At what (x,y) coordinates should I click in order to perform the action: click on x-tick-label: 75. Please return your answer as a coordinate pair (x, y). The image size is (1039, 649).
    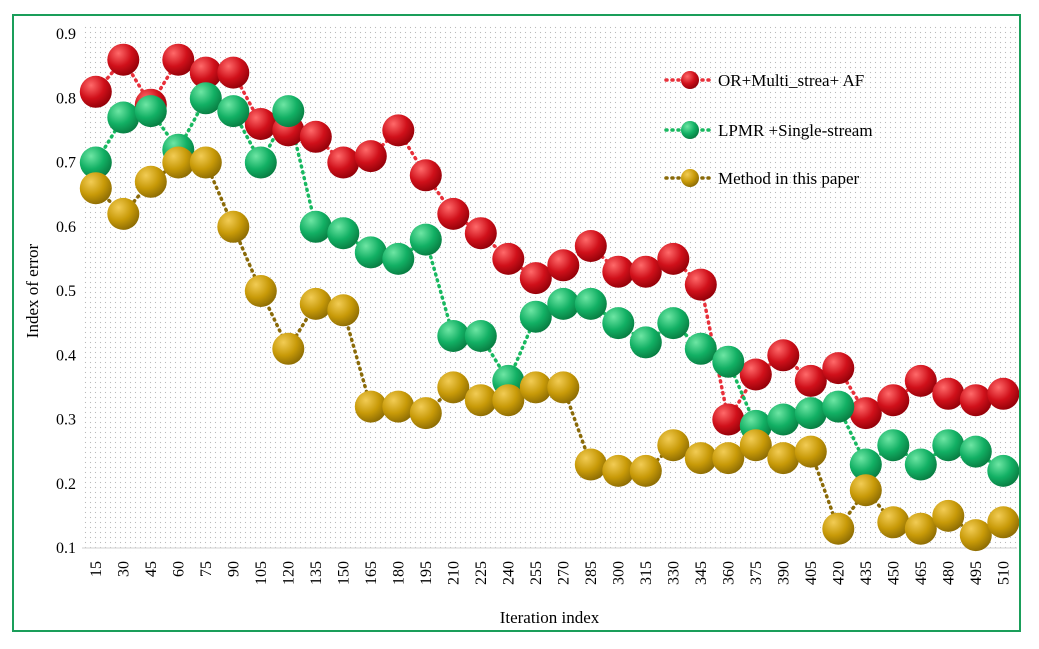
    Looking at the image, I should click on (206, 569).